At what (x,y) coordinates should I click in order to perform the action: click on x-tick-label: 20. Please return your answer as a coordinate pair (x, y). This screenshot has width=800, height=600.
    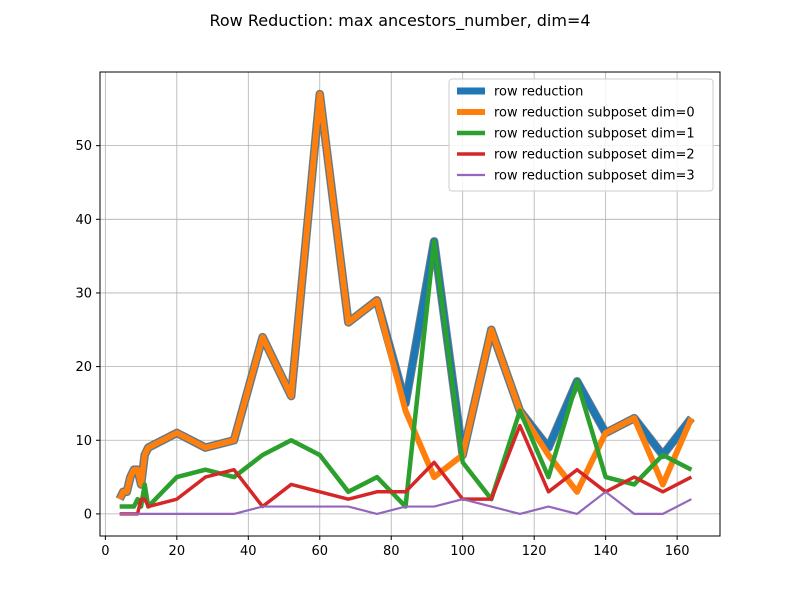
    Looking at the image, I should click on (177, 551).